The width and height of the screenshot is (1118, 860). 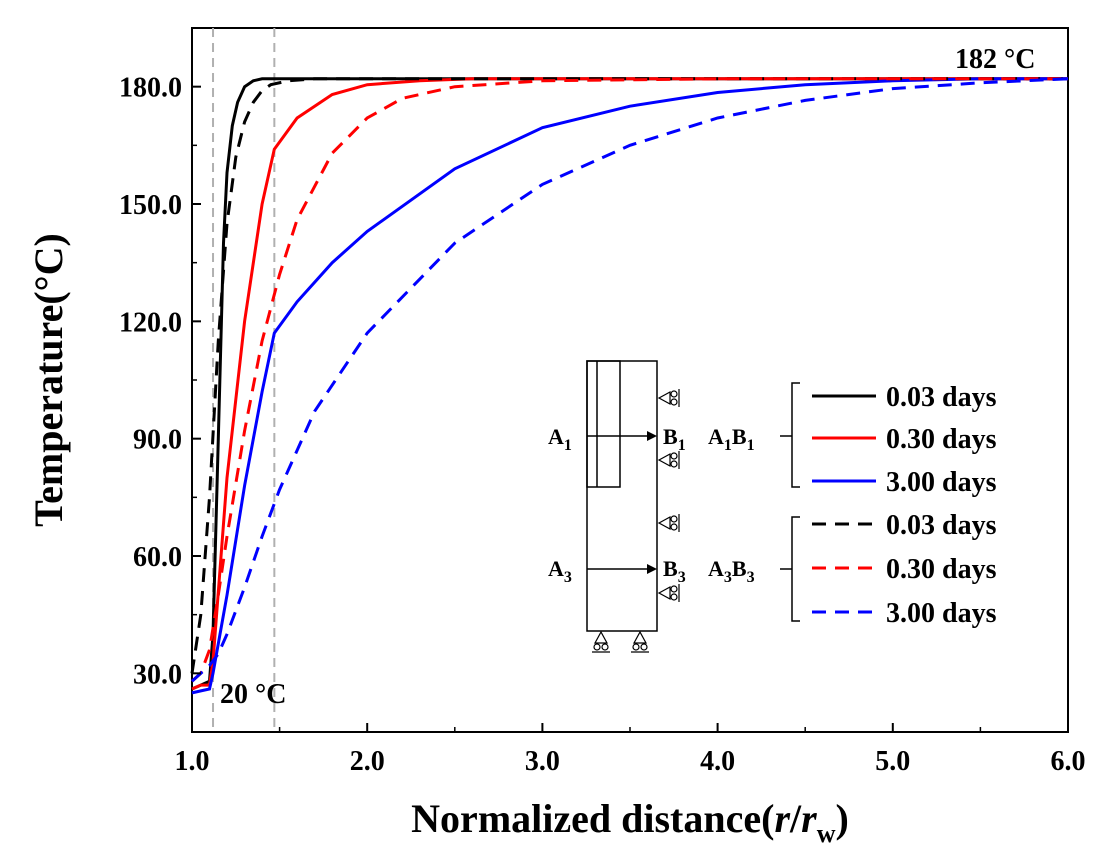 I want to click on inset-bottom-supports, so click(x=620, y=641).